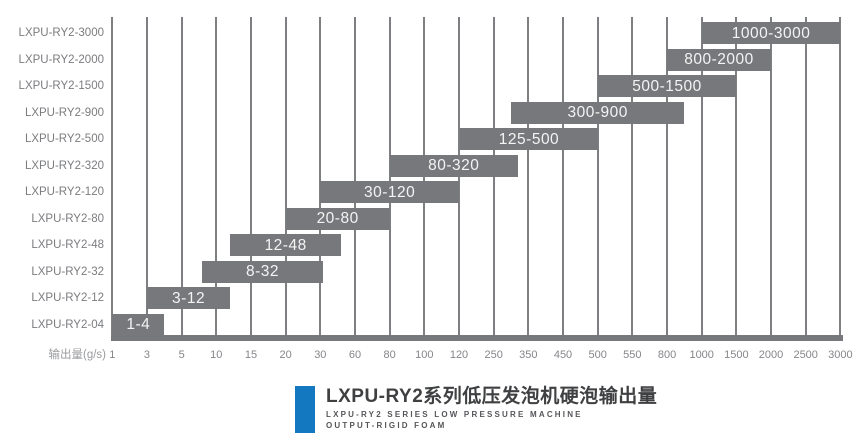 The height and width of the screenshot is (447, 859). What do you see at coordinates (147, 355) in the screenshot?
I see `x-tick-label: 3` at bounding box center [147, 355].